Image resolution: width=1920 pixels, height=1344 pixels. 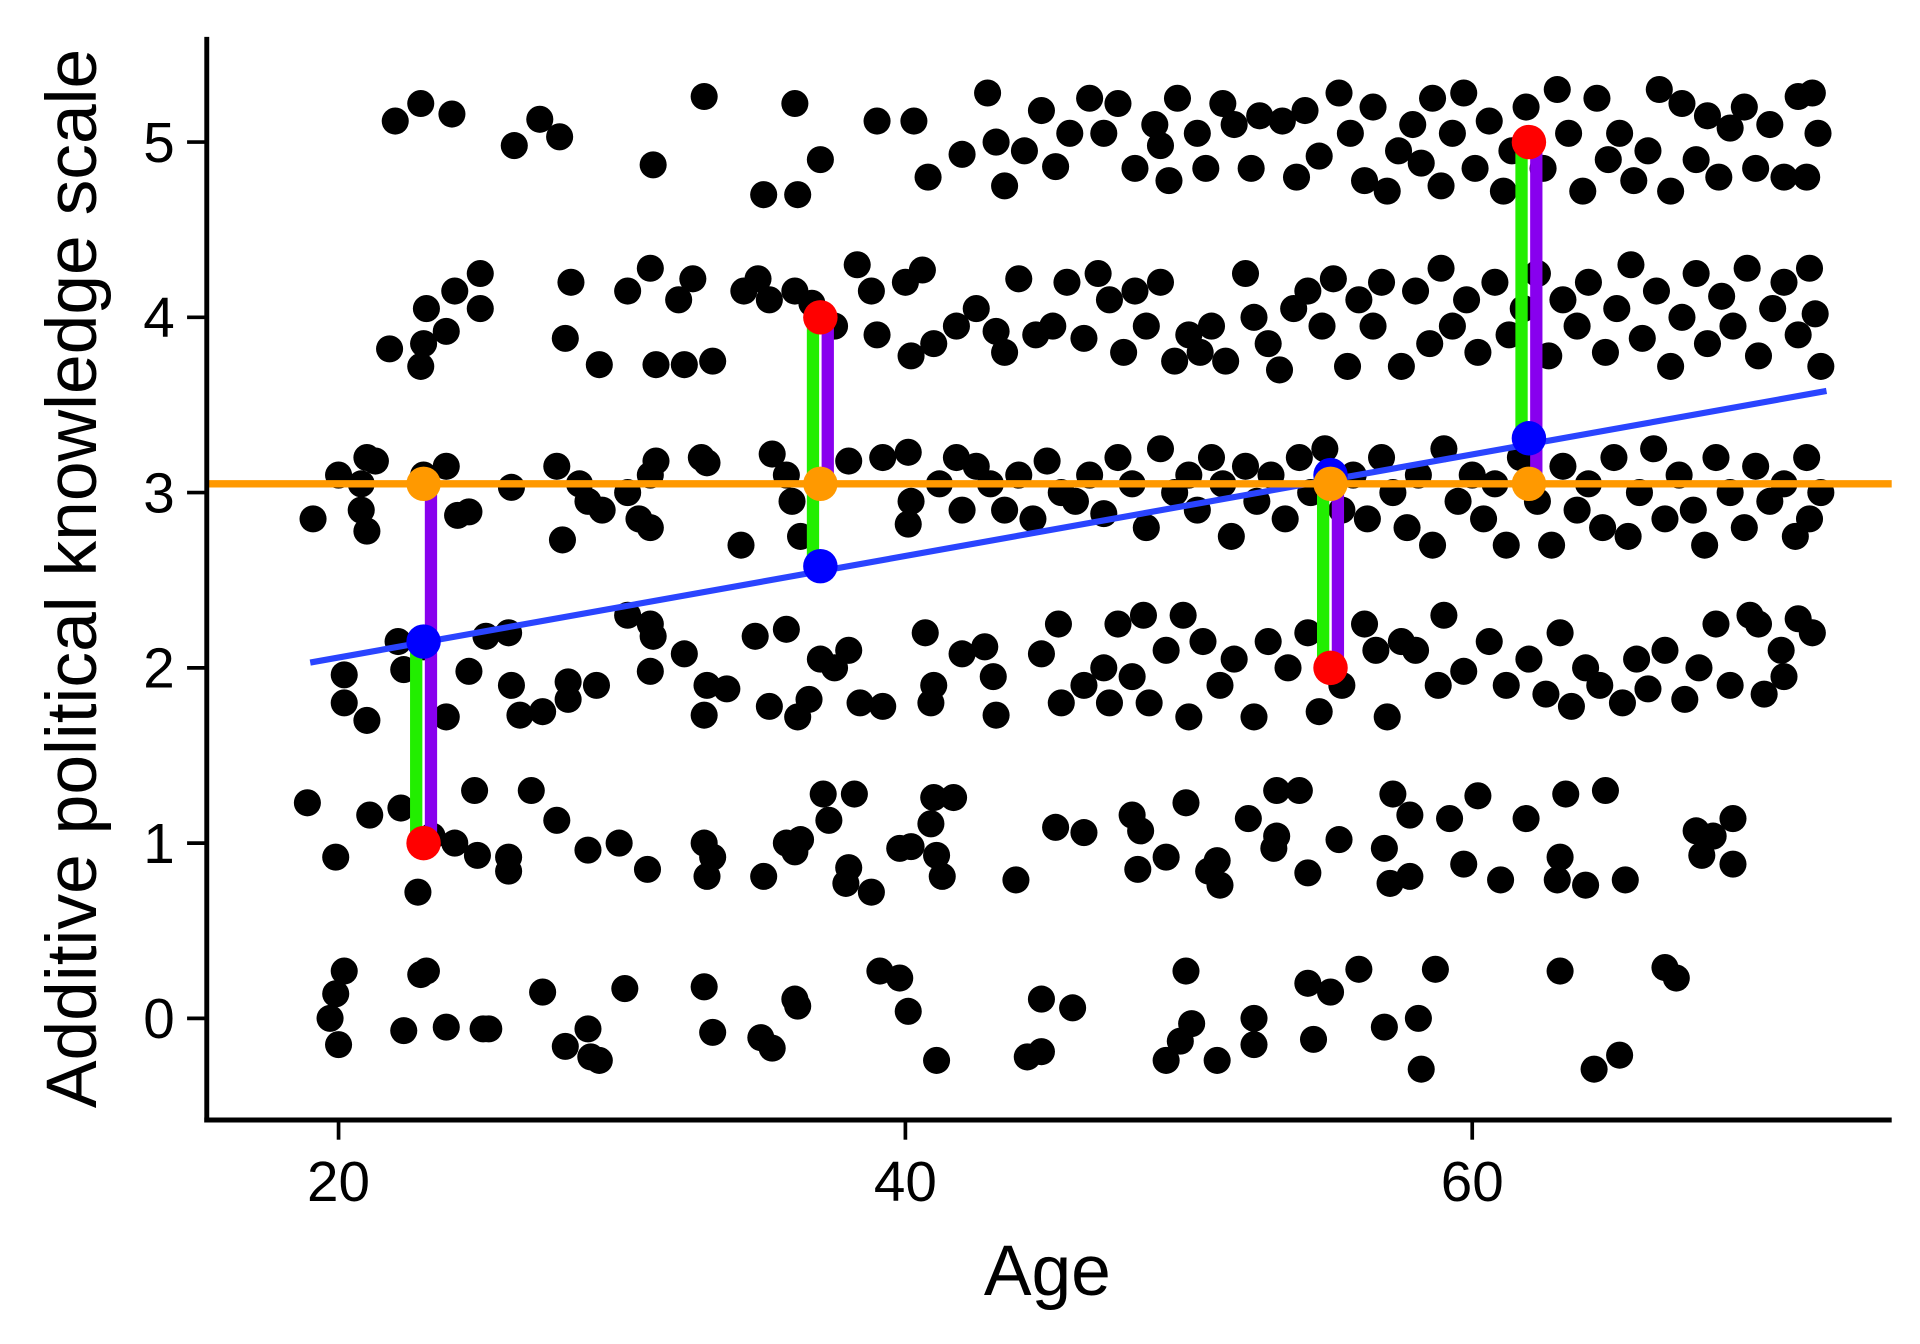 I want to click on y-axis-title: Additive political knowledge scale, so click(x=72, y=578).